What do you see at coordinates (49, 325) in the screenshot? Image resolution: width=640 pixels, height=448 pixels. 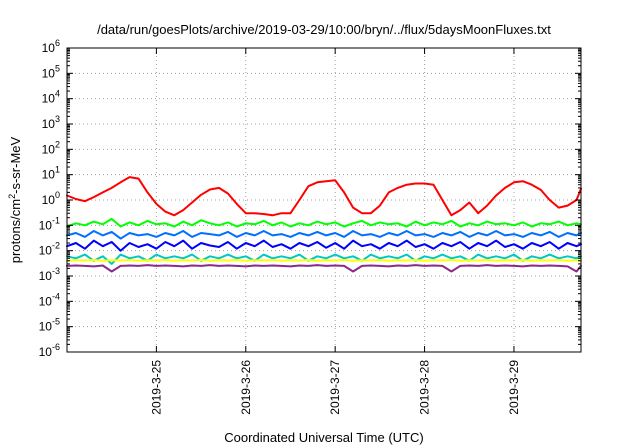 I see `y-tick-label: 10⁻⁵` at bounding box center [49, 325].